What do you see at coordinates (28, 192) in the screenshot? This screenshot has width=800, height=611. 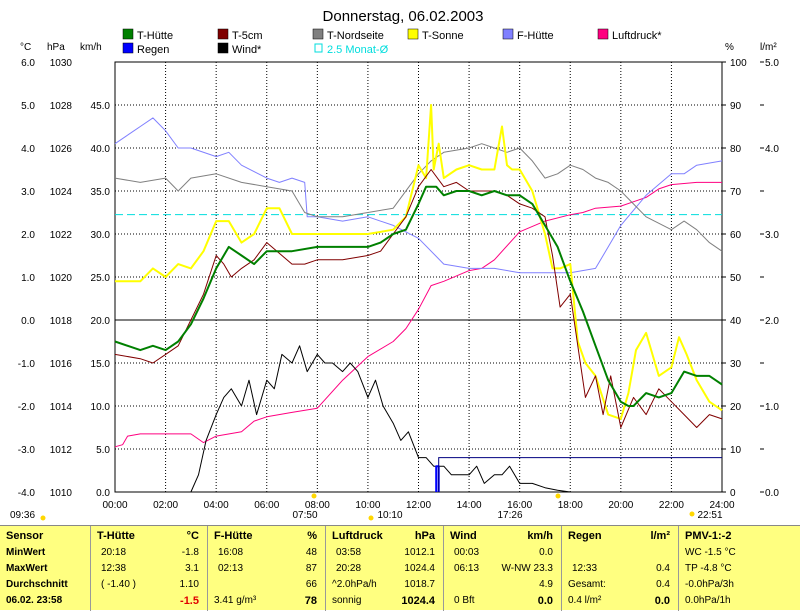 I see `tick-label-celsius: 3.0` at bounding box center [28, 192].